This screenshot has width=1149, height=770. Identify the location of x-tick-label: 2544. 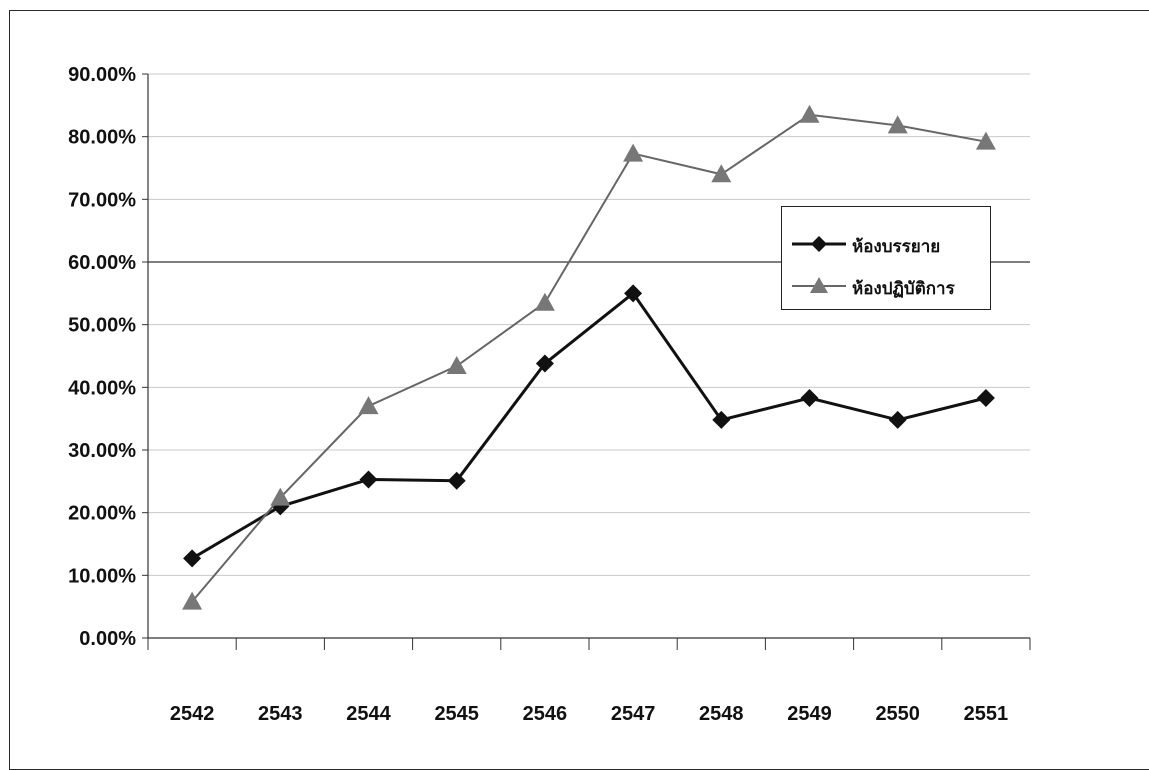
(368, 714).